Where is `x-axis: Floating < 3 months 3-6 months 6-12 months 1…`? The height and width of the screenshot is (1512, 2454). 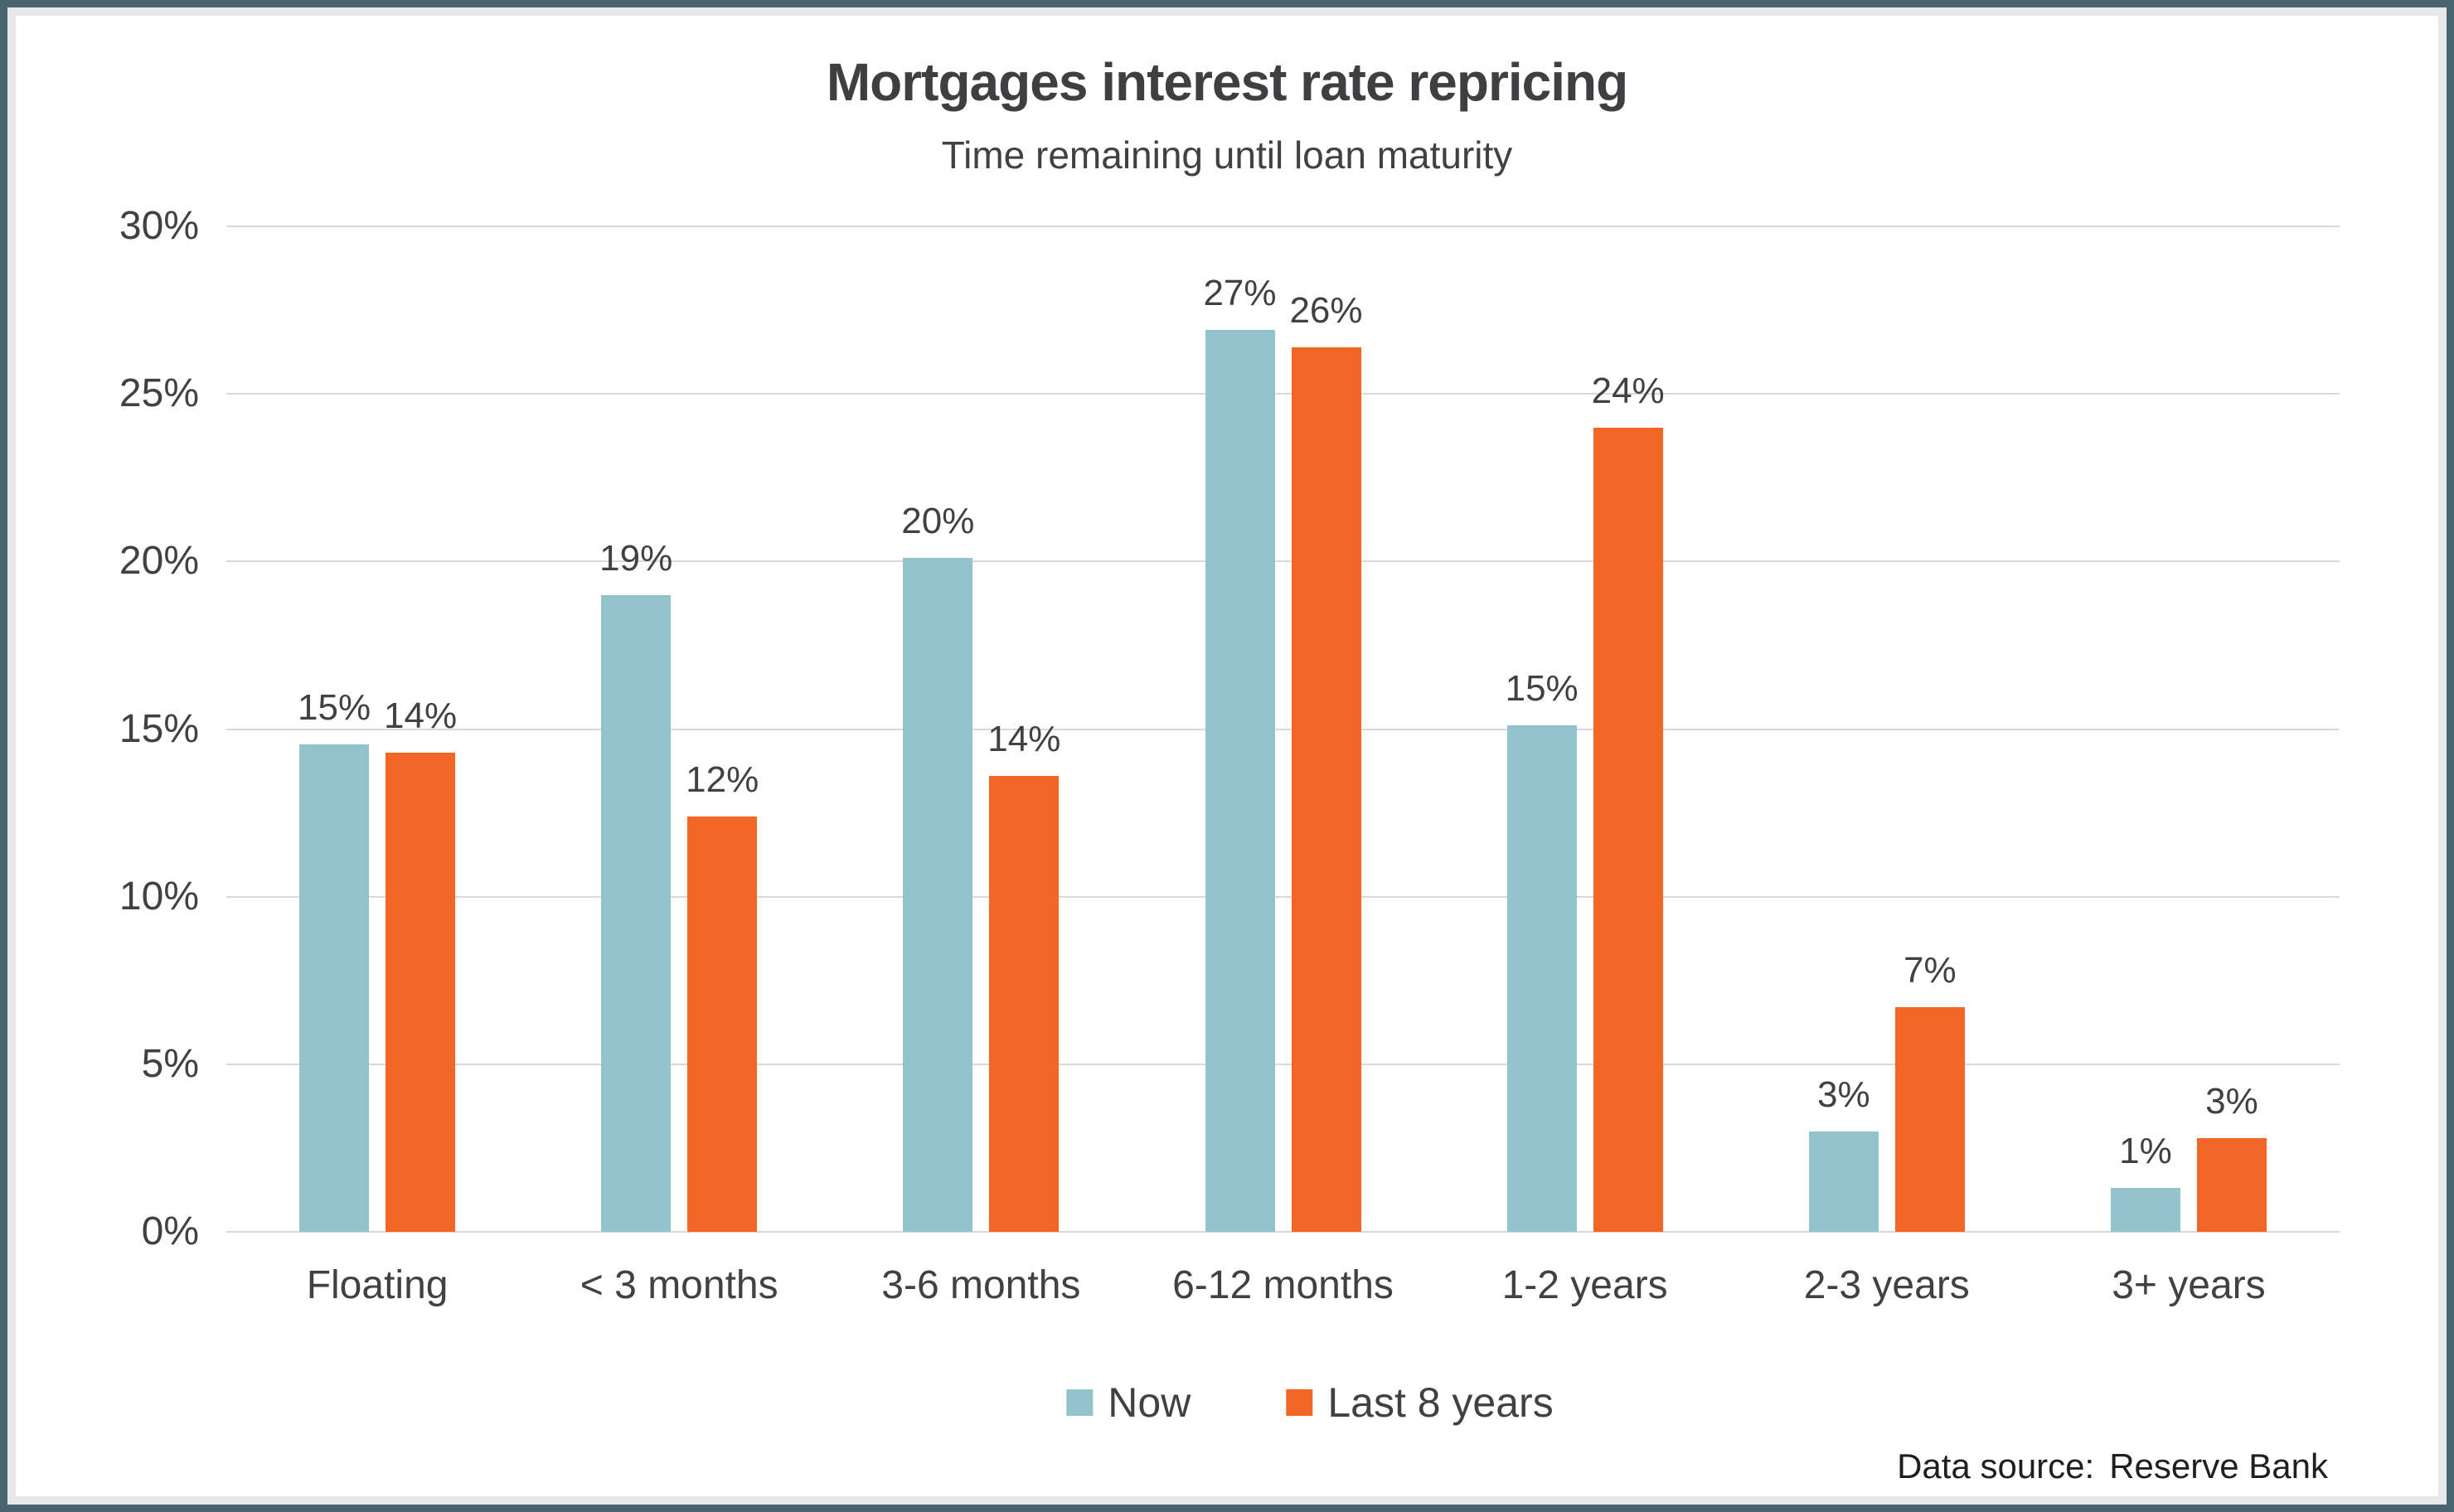 x-axis: Floating < 3 months 3-6 months 6-12 months 1… is located at coordinates (1283, 1291).